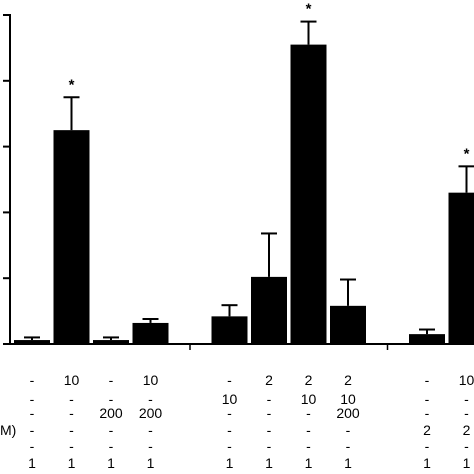  What do you see at coordinates (8, 430) in the screenshot?
I see `row-label: M)` at bounding box center [8, 430].